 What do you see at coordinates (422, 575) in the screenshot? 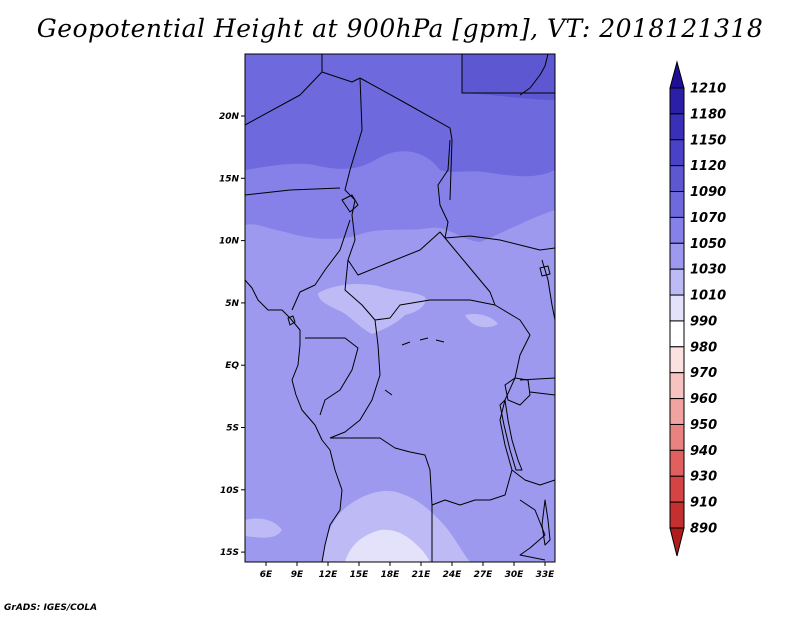
I see `lon-tick-label: 21E` at bounding box center [422, 575].